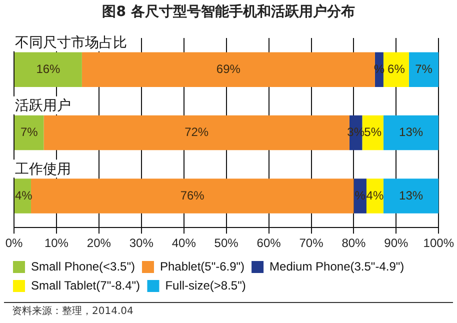 This screenshot has width=457, height=323. I want to click on legend-label: Full-size(>8.5"), so click(205, 285).